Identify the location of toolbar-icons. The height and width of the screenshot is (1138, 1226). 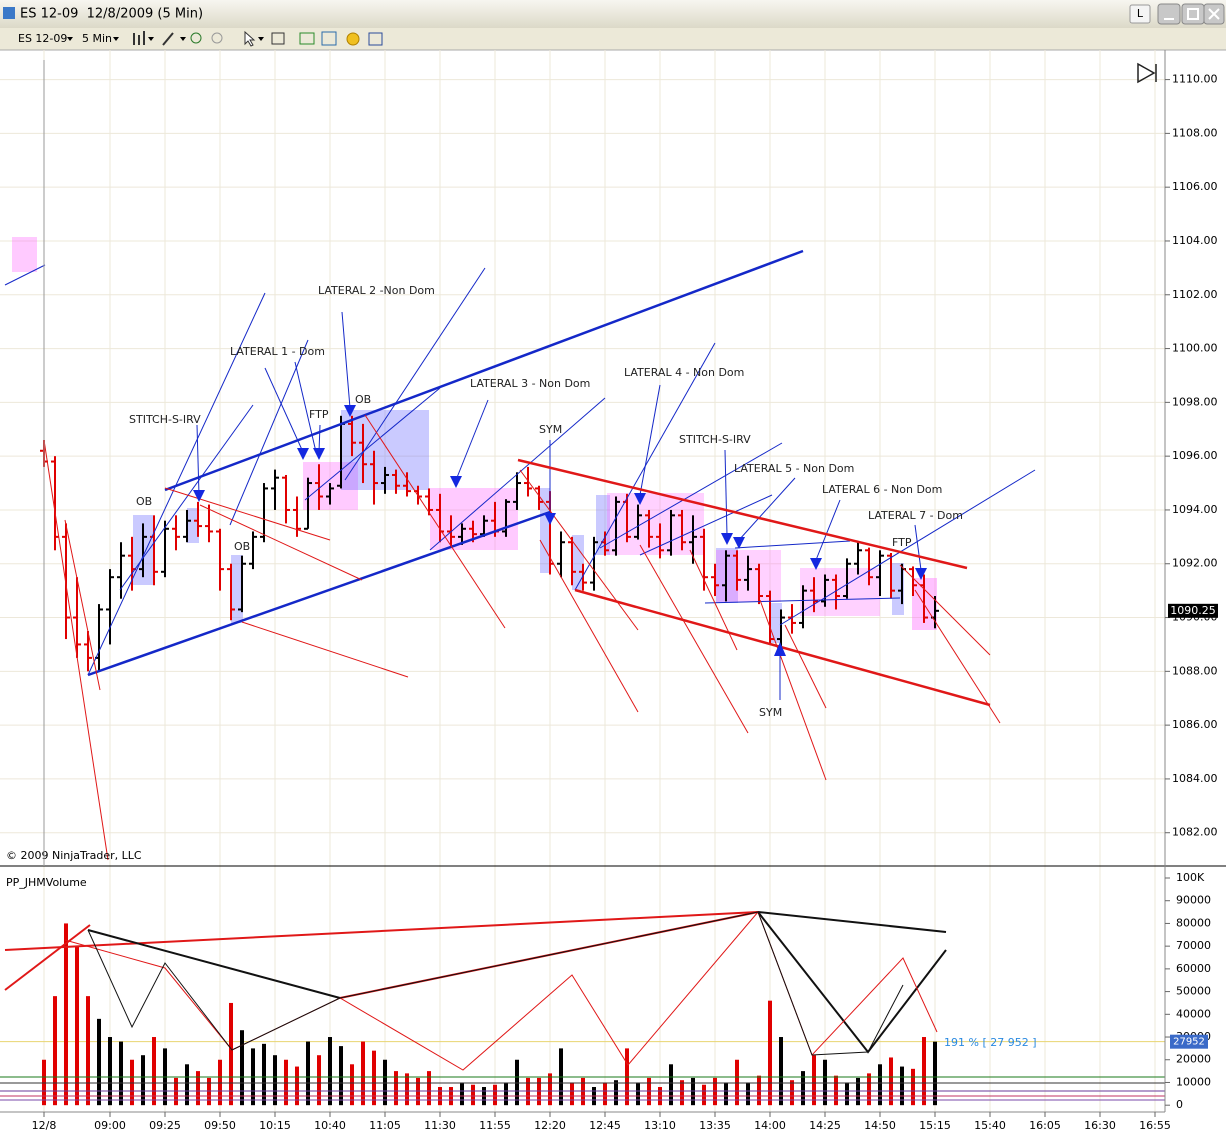
(258, 38).